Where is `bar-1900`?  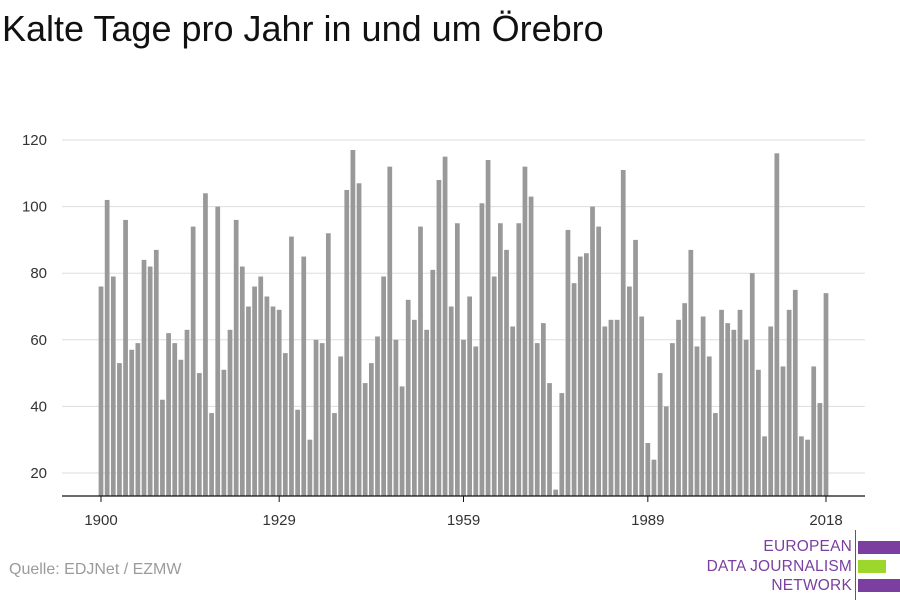 bar-1900 is located at coordinates (101, 391).